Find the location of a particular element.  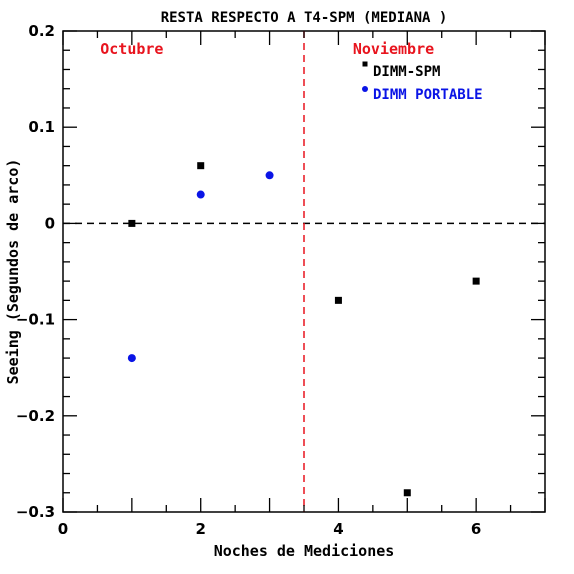

x-tick-label: 4 is located at coordinates (338, 529).